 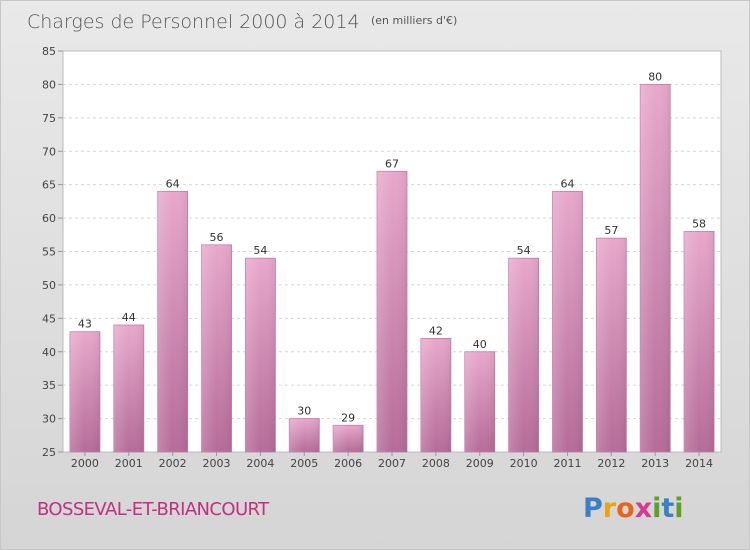 What do you see at coordinates (153, 509) in the screenshot?
I see `commune-name: BOSSEVAL-ET-BRIANCOURT` at bounding box center [153, 509].